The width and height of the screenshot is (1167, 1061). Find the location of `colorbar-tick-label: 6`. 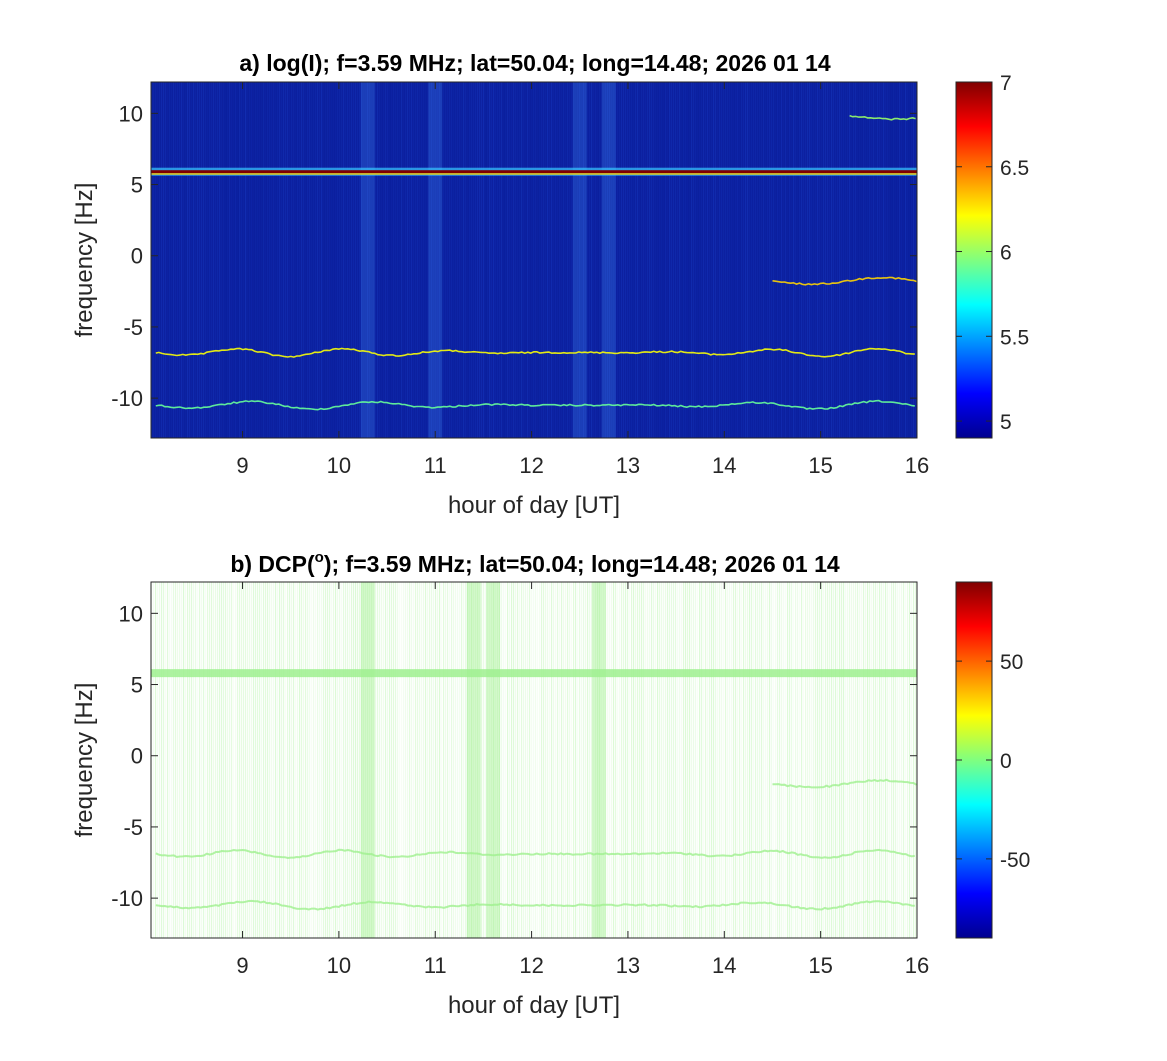

colorbar-tick-label: 6 is located at coordinates (1006, 253).